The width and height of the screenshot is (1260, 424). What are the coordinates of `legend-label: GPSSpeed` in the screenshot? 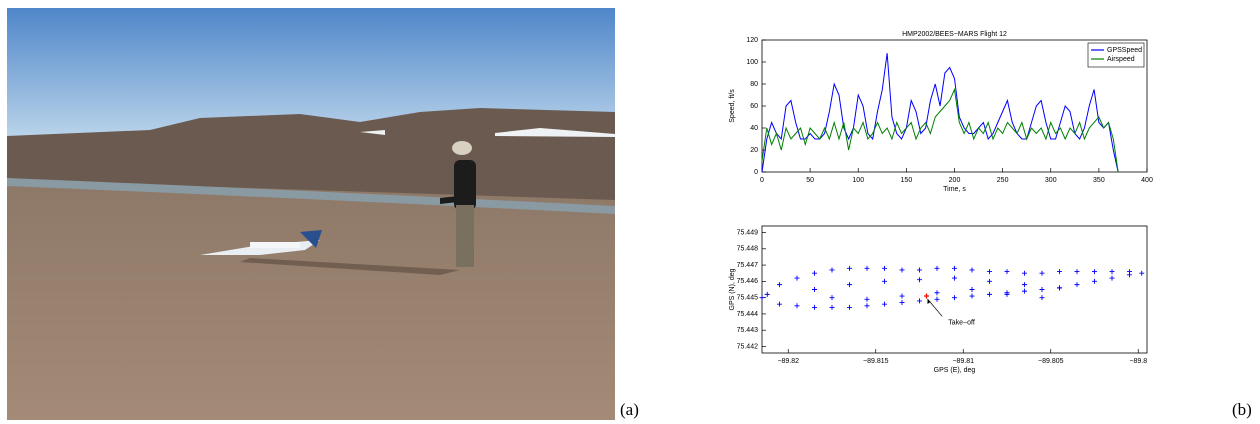 It's located at (1124, 50).